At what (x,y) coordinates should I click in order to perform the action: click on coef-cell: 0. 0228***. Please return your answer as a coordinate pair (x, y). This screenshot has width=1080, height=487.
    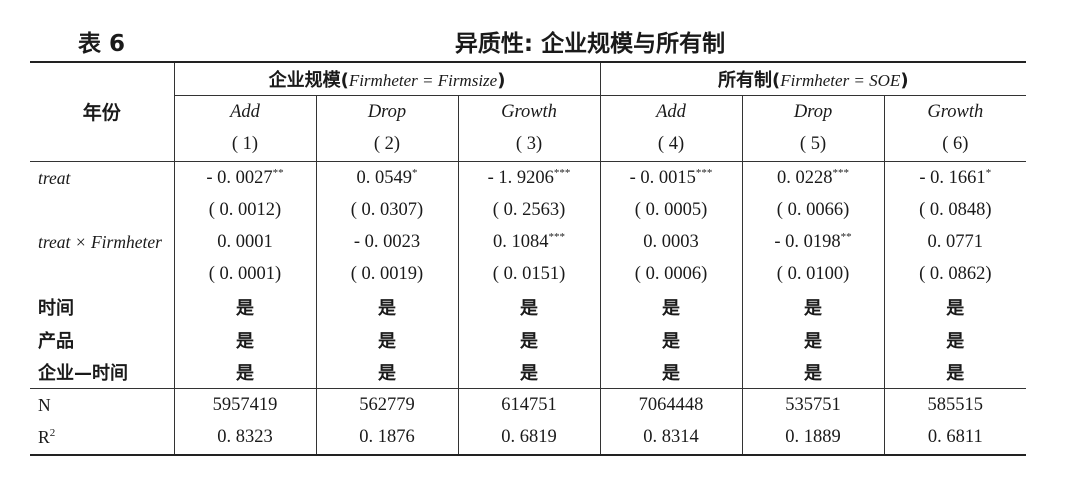
    Looking at the image, I should click on (813, 177).